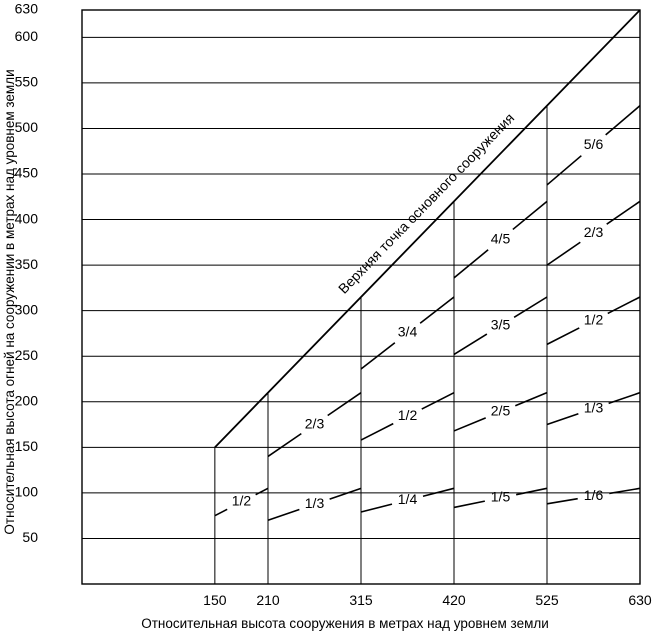 This screenshot has height=635, width=662. What do you see at coordinates (438, 400) in the screenshot?
I see `series-line-4-b` at bounding box center [438, 400].